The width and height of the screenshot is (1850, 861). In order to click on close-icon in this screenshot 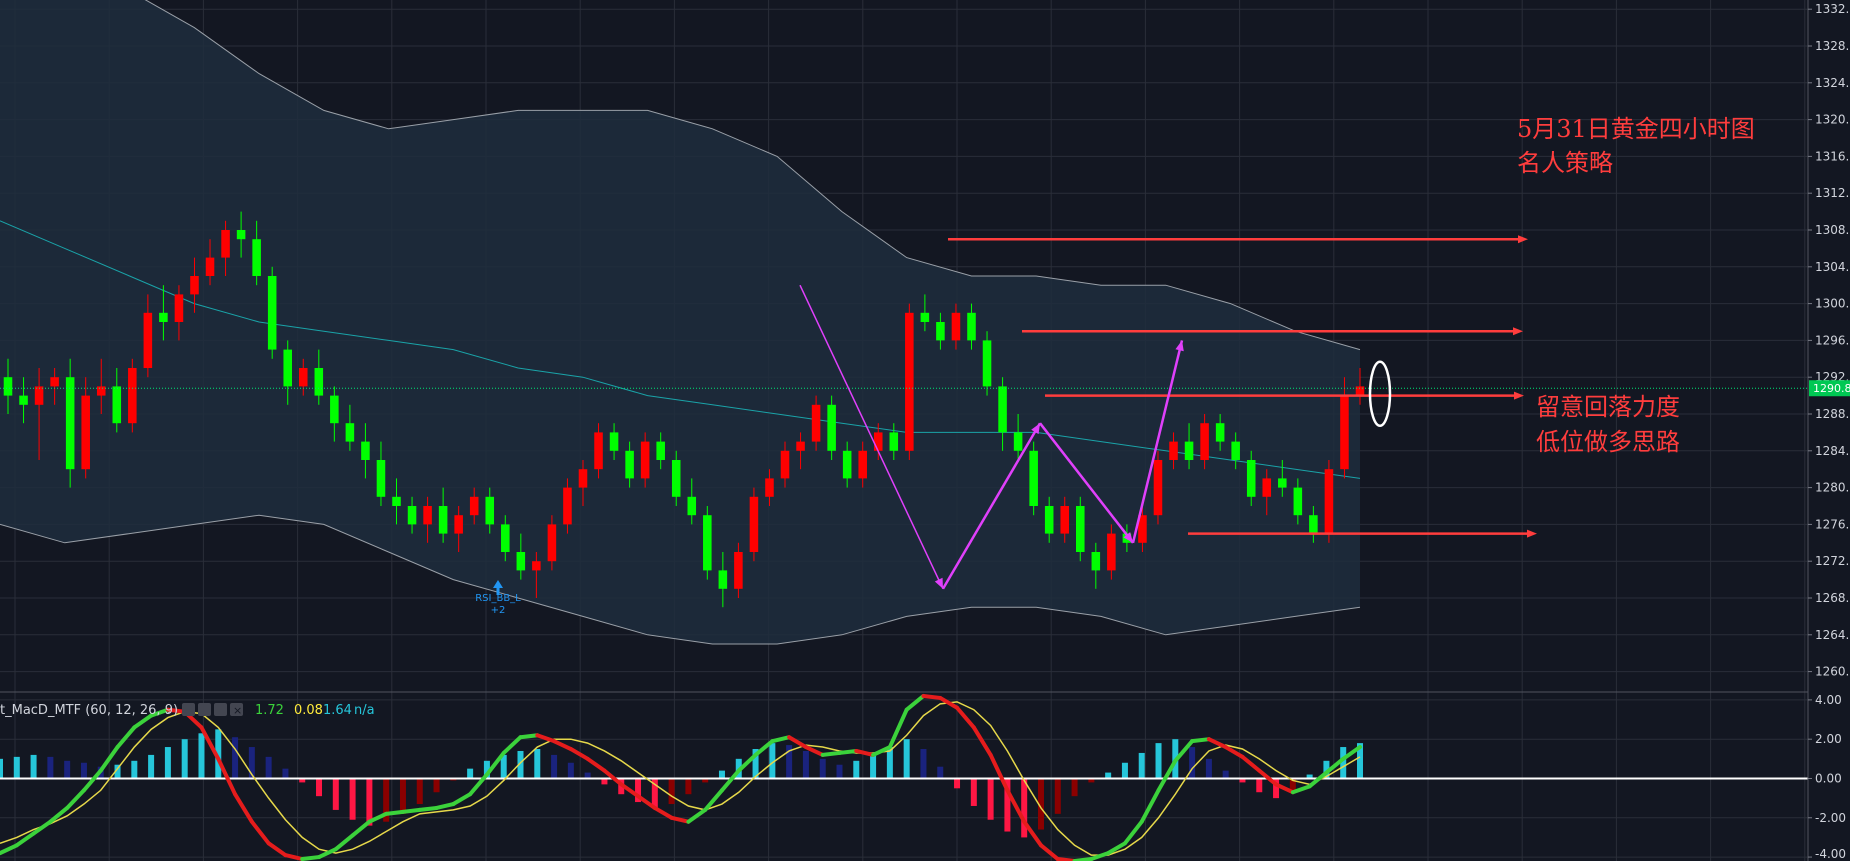, I will do `click(236, 709)`.